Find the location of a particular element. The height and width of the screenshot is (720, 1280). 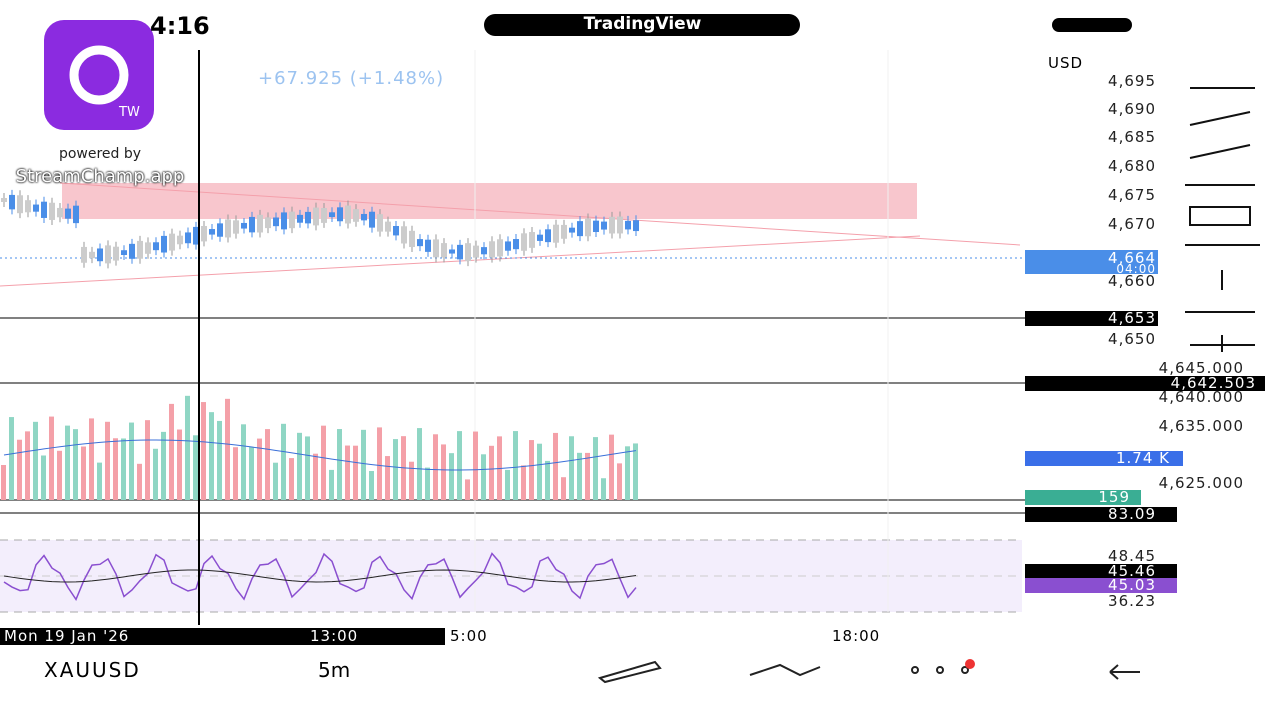

toolbar-icons is located at coordinates (1222, 219).